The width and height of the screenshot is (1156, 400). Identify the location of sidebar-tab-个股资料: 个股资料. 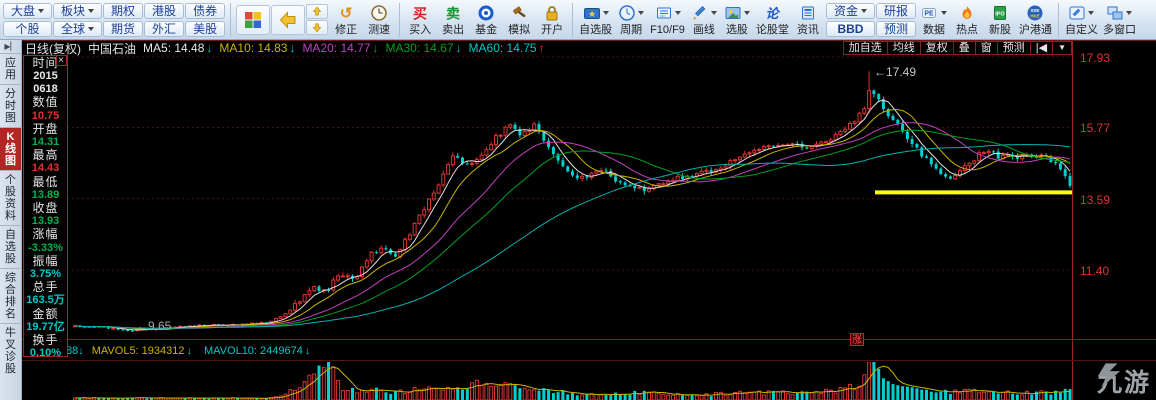
(10, 197).